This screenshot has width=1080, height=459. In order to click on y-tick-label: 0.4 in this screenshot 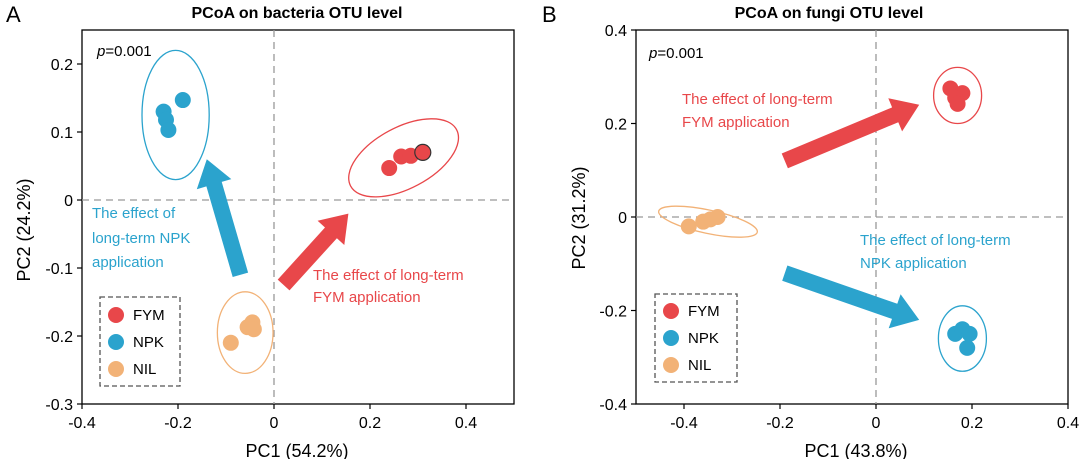, I will do `click(616, 31)`.